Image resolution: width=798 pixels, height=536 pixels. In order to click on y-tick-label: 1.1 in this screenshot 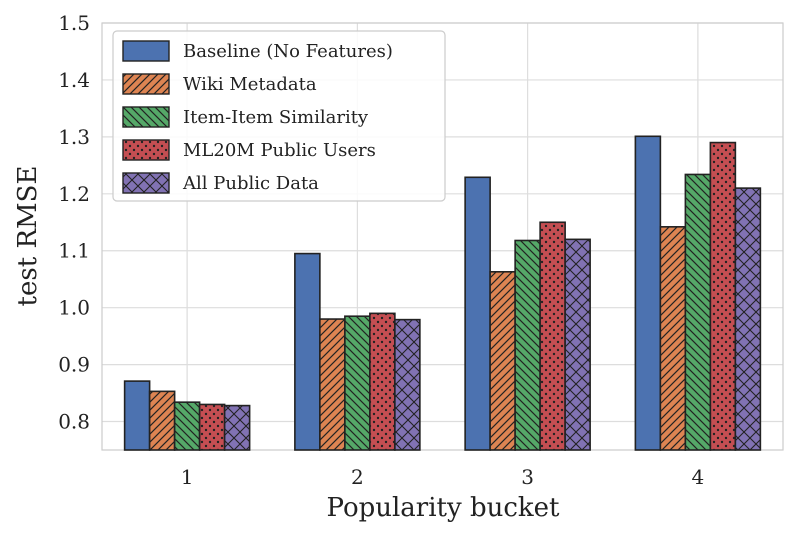, I will do `click(74, 251)`.